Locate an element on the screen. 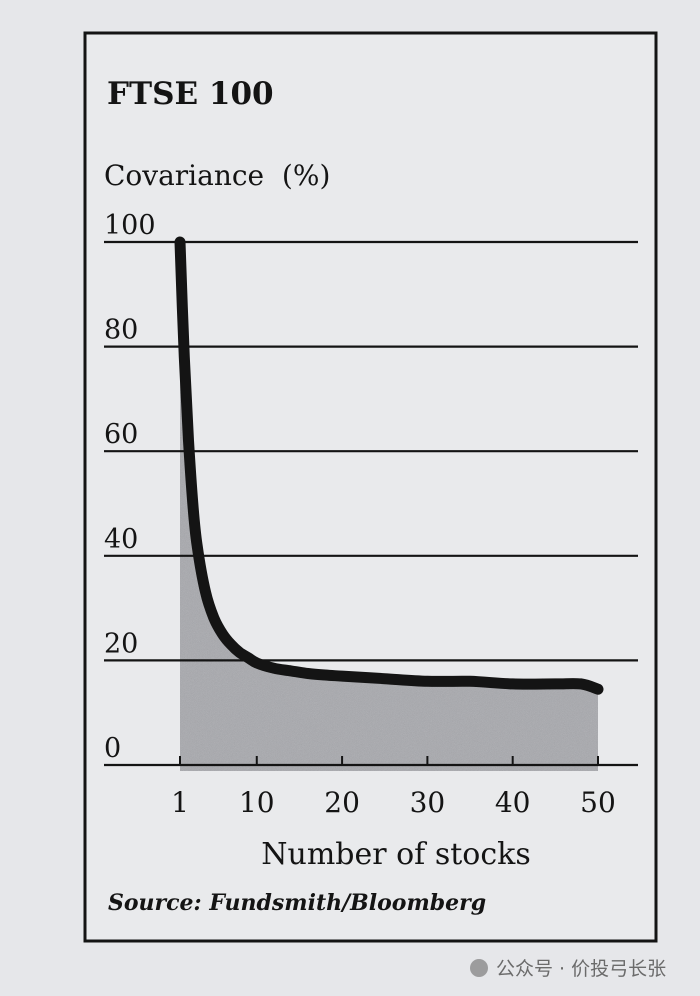 The height and width of the screenshot is (996, 700). y-tick-label-80: 80 is located at coordinates (121, 330).